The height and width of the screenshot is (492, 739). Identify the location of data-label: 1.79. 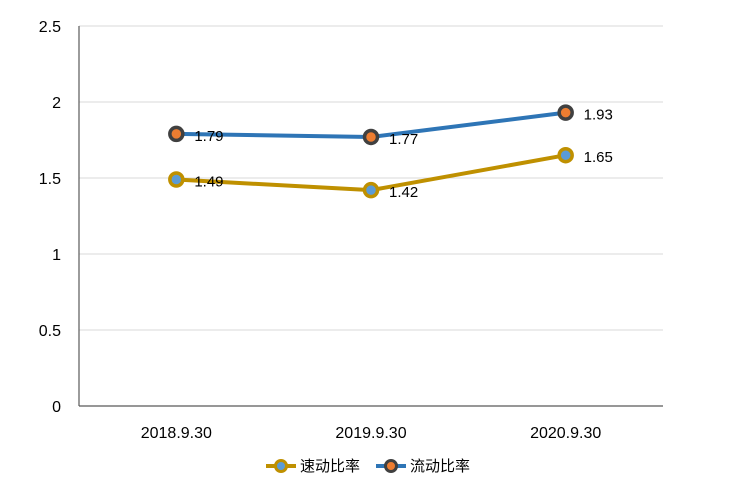
(208, 136).